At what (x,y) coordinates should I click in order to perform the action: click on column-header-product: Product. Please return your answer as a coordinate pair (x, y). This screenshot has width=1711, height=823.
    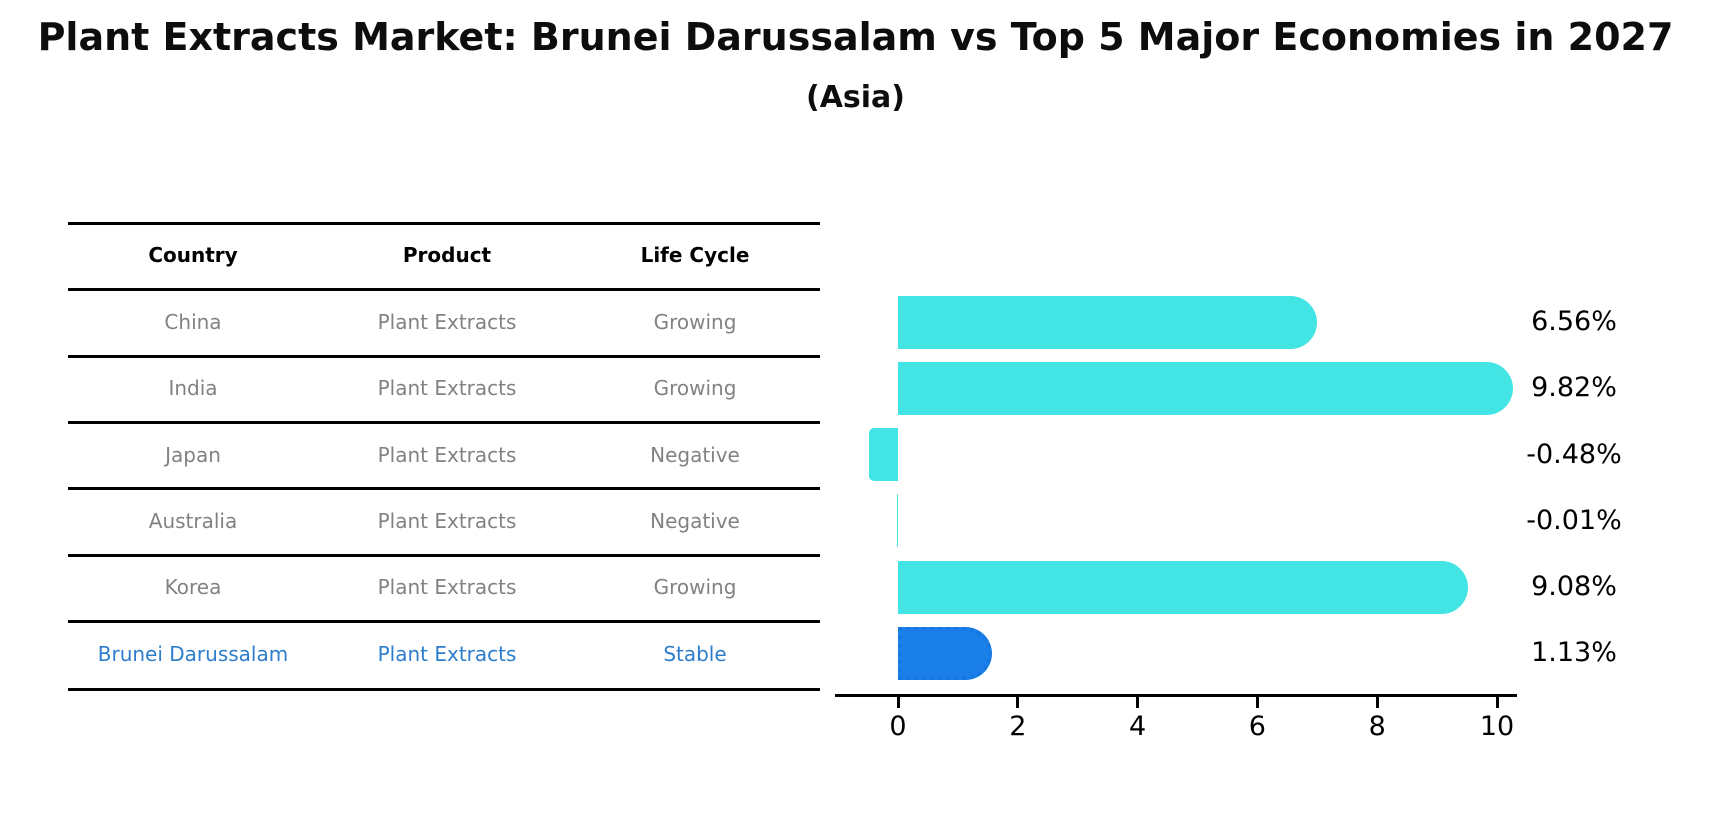
    Looking at the image, I should click on (447, 255).